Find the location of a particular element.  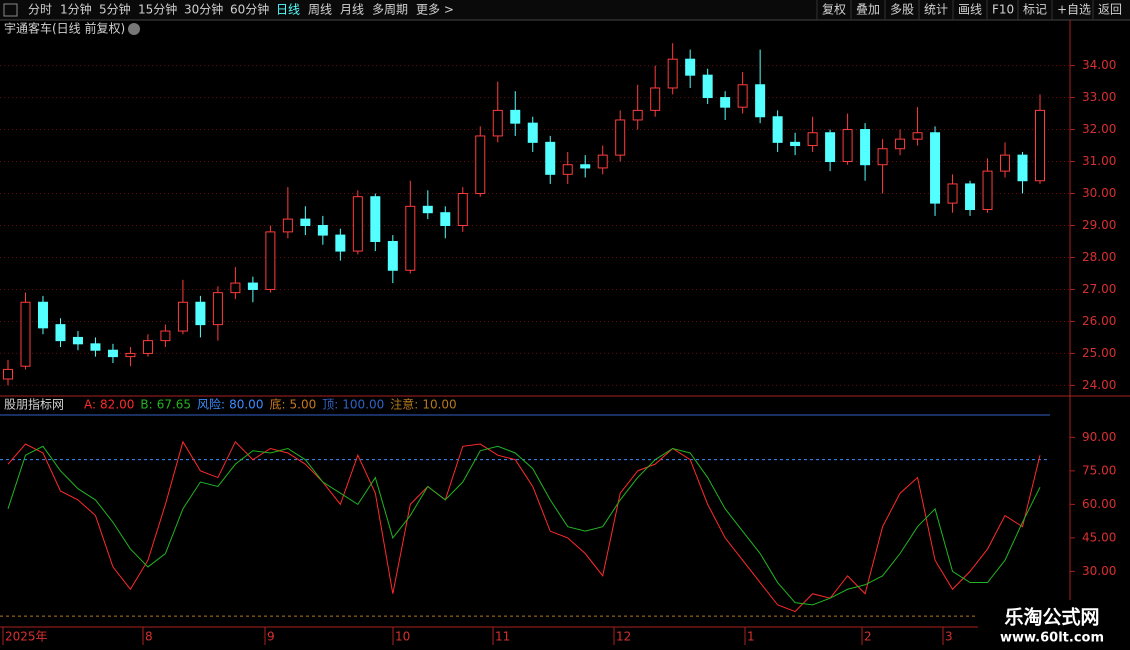

x-tick-label: 12 is located at coordinates (623, 637).